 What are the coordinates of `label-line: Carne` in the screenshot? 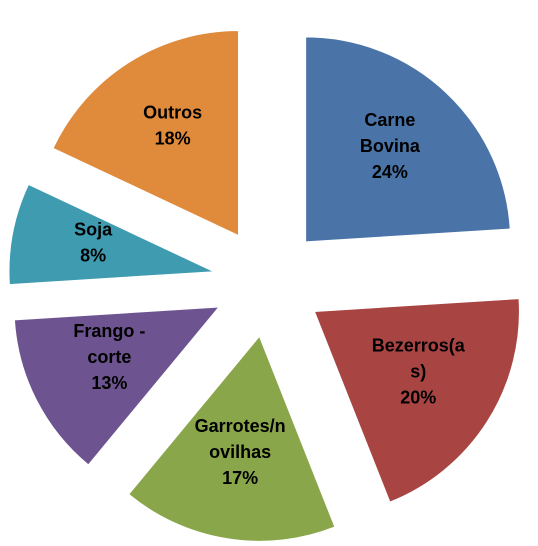 It's located at (389, 120).